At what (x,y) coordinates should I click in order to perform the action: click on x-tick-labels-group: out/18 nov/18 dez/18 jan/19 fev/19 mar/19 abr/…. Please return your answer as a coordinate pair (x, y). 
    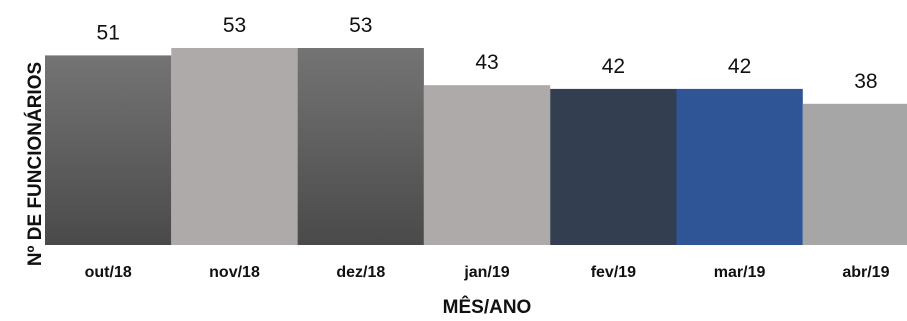
    Looking at the image, I should click on (487, 272).